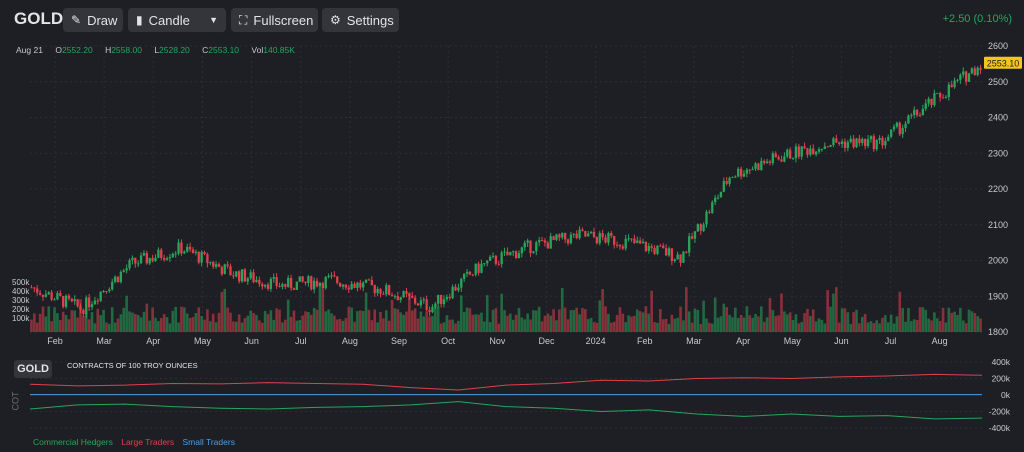 The width and height of the screenshot is (1024, 452). Describe the element at coordinates (33, 369) in the screenshot. I see `cot-symbol-tag: GOLD` at that location.